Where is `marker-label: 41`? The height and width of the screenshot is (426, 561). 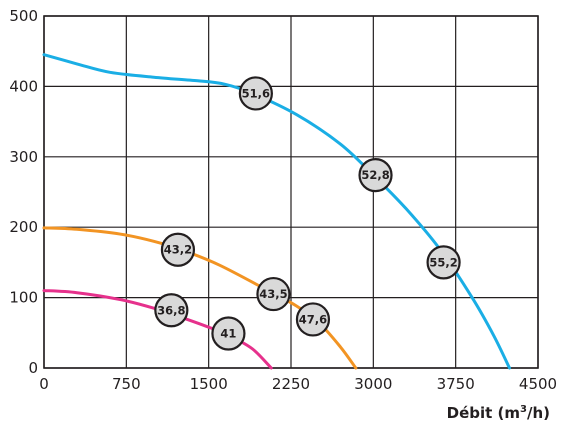 marker-label: 41 is located at coordinates (228, 334).